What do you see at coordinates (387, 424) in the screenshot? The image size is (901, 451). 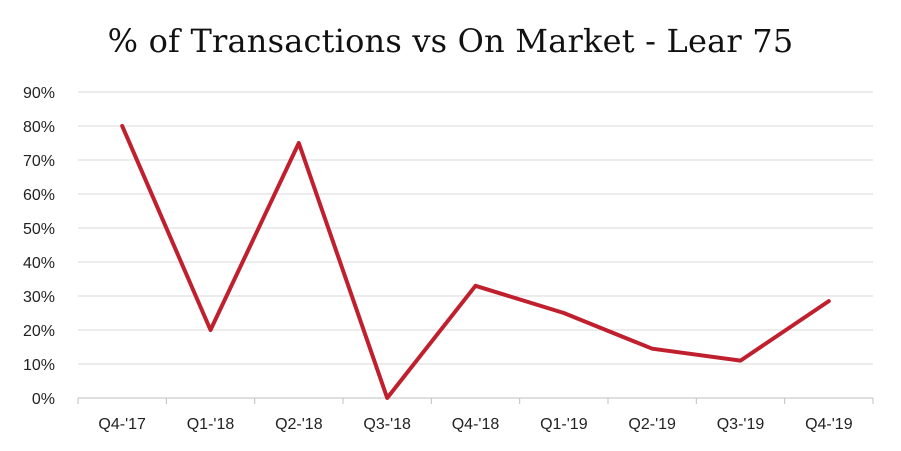 I see `x-tick-label: Q3-'18` at bounding box center [387, 424].